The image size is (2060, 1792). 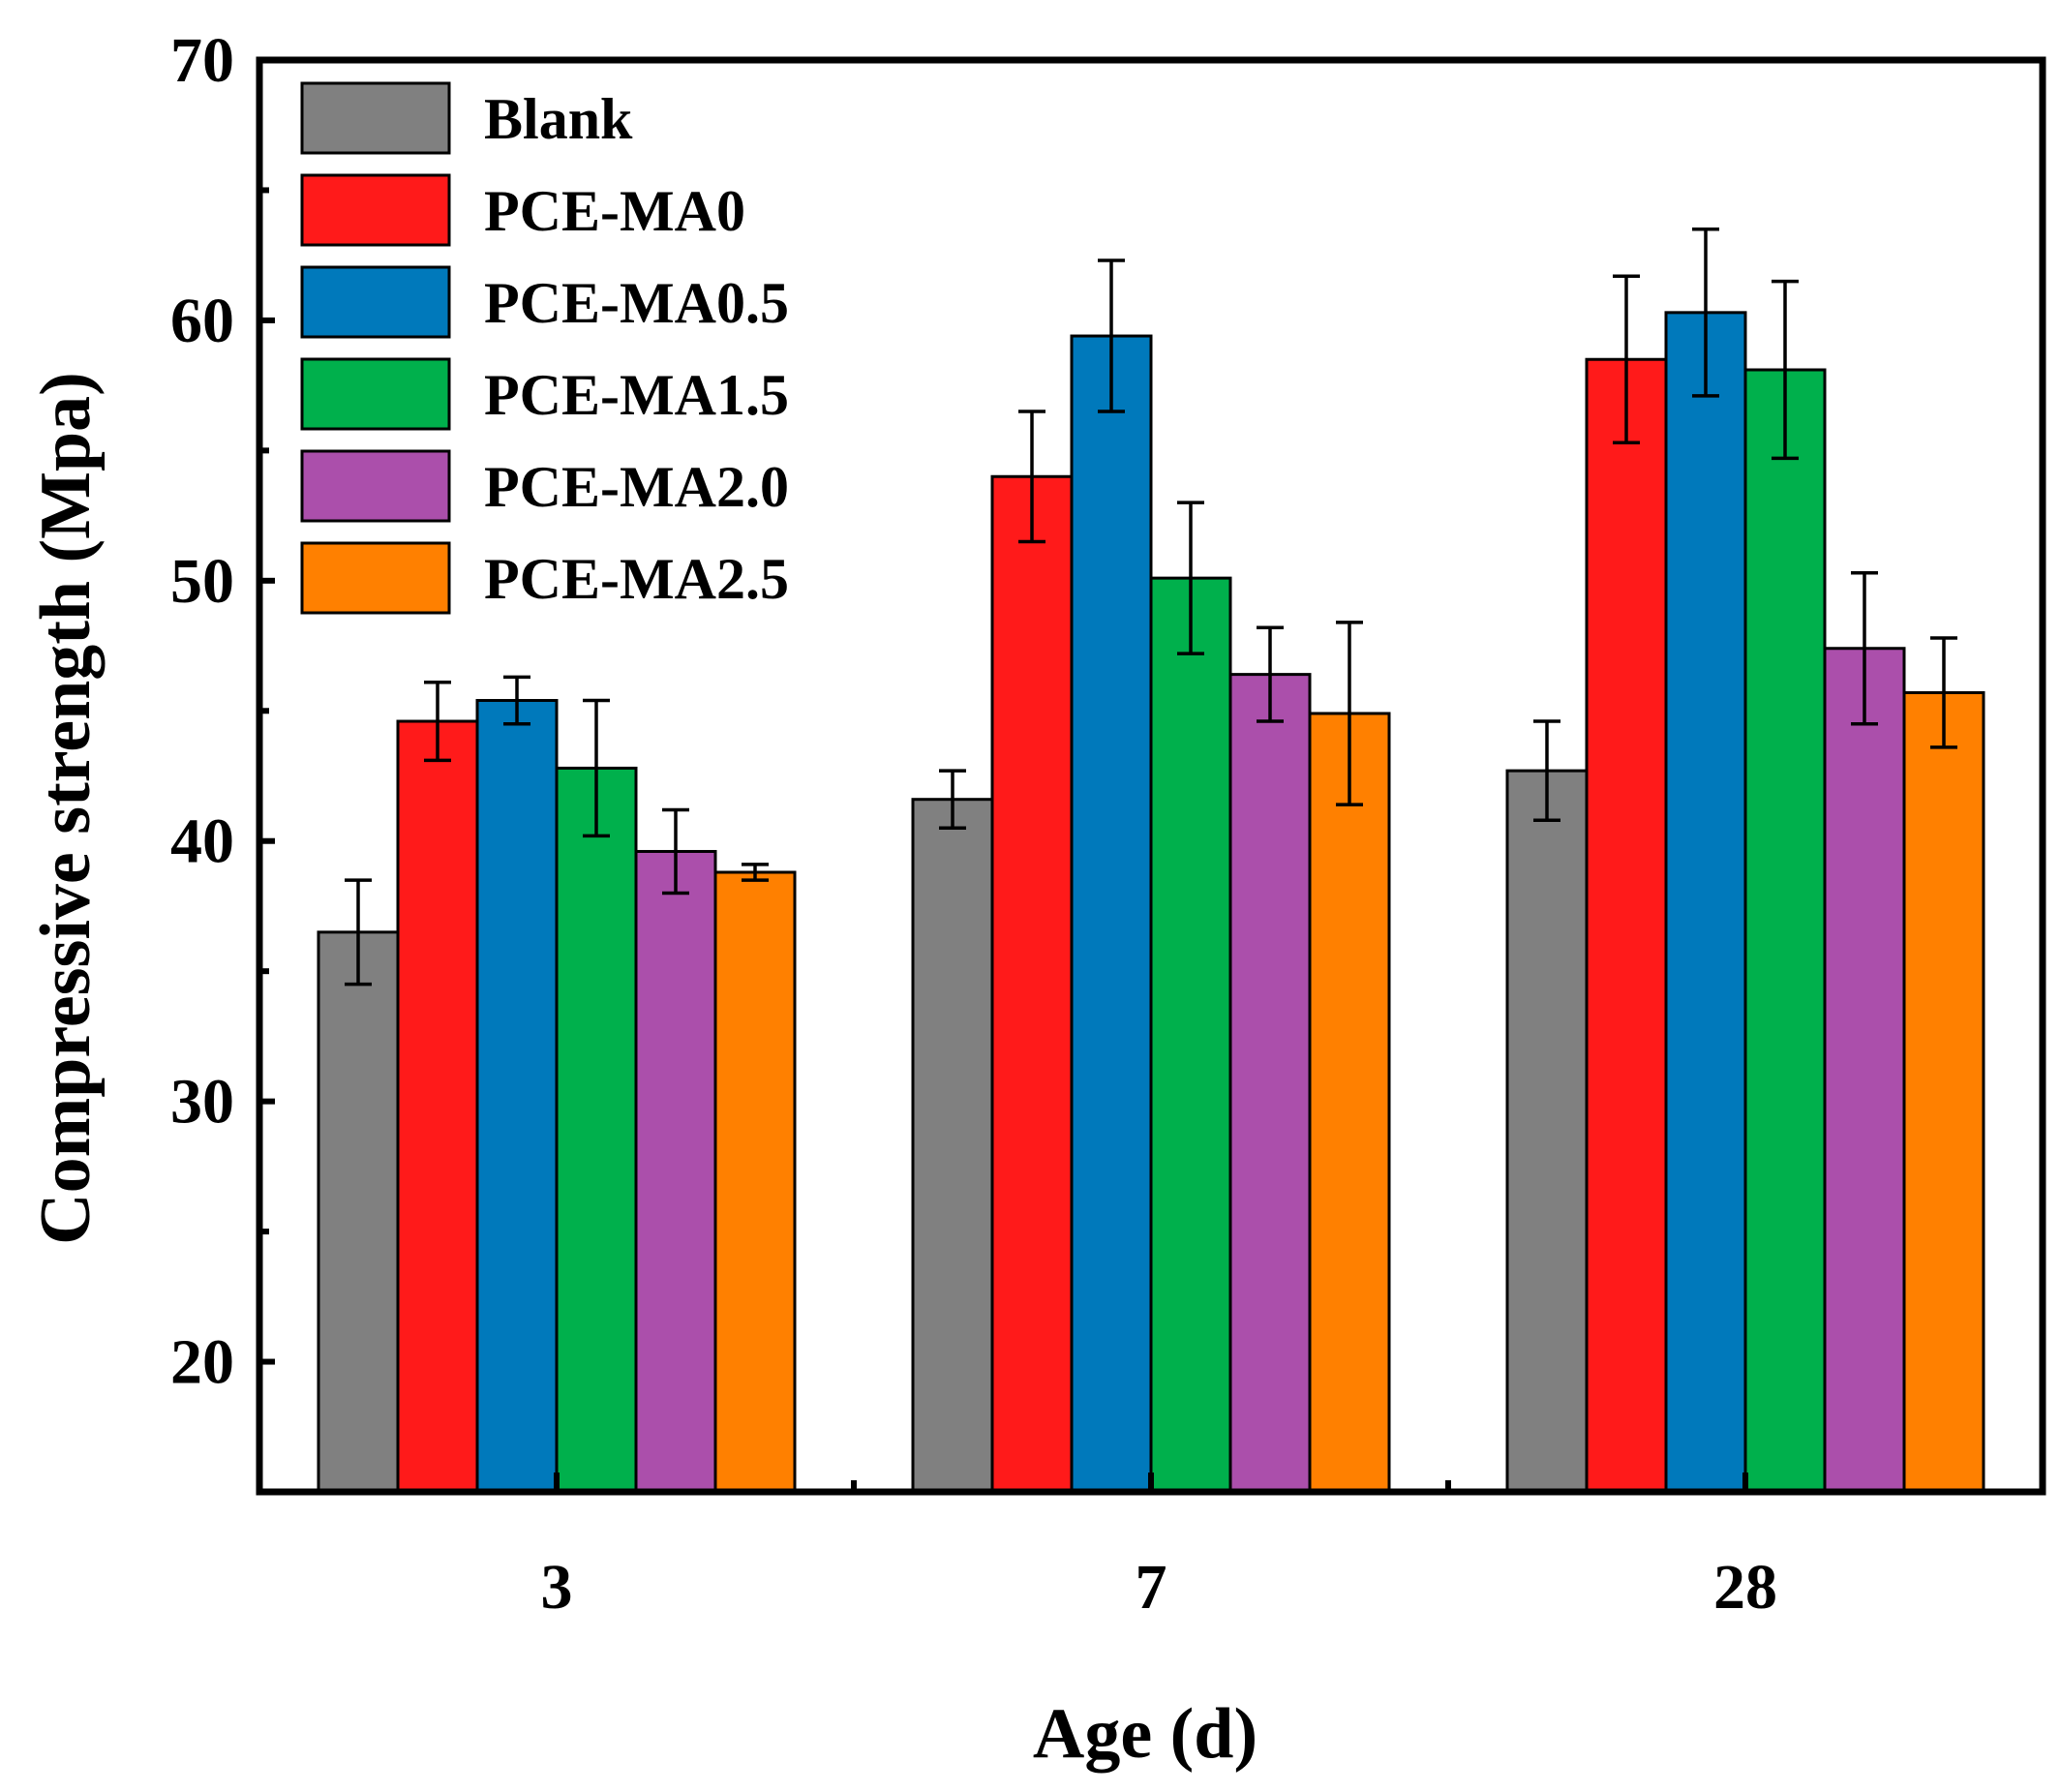 What do you see at coordinates (1151, 1588) in the screenshot?
I see `x-tick-label: 7` at bounding box center [1151, 1588].